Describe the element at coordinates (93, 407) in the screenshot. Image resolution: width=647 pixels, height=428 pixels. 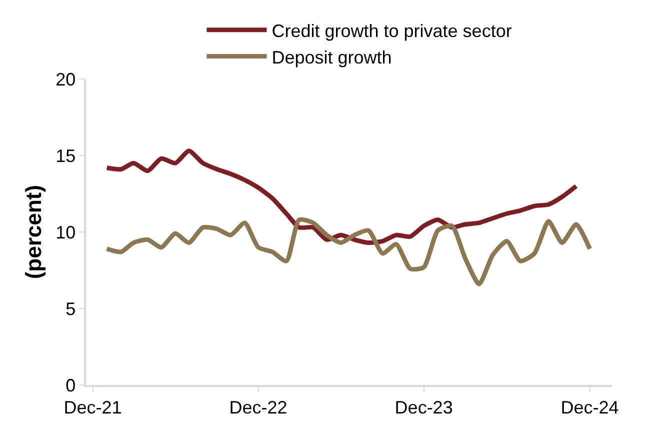
I see `x-tick-label: Dec-21` at that location.